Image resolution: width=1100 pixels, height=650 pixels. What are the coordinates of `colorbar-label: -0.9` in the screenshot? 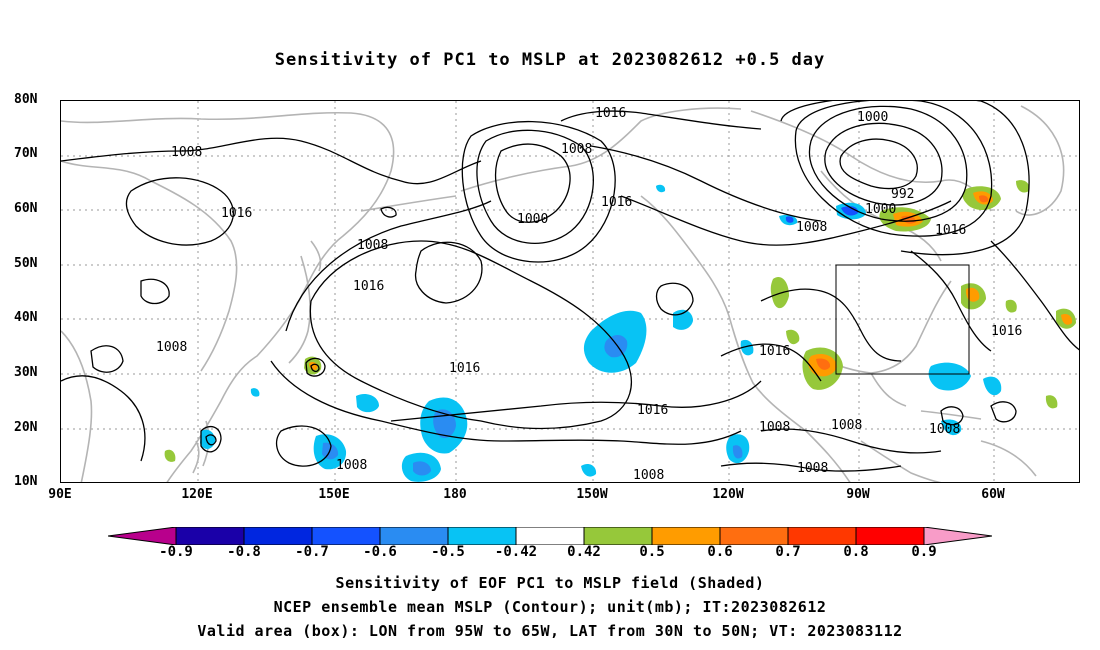 It's located at (176, 552).